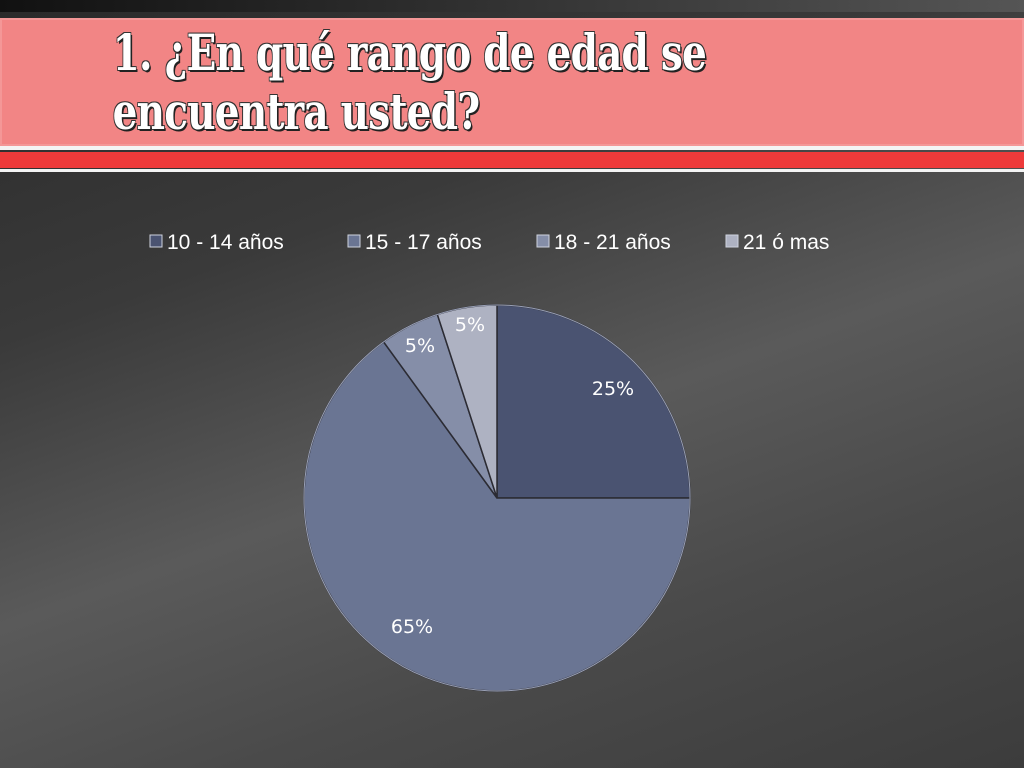  I want to click on divider-stripe-red, so click(512, 160).